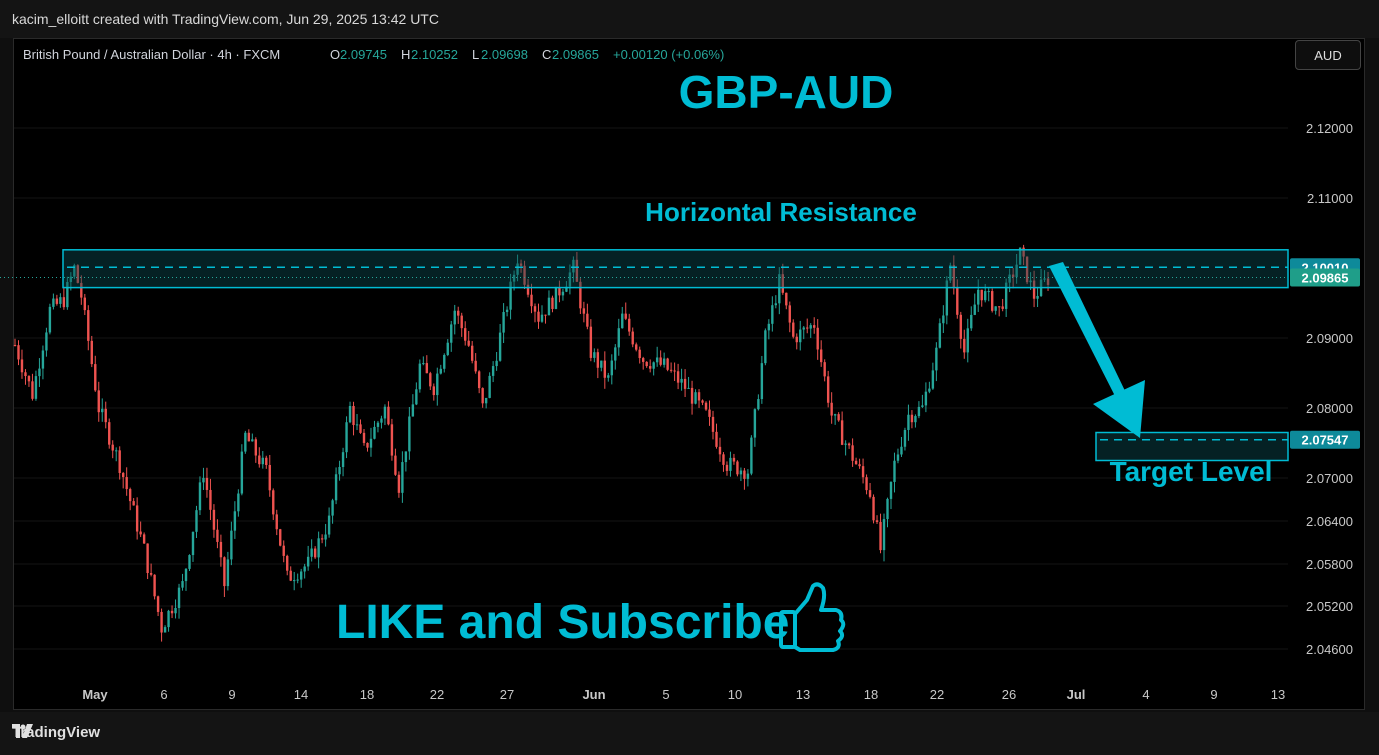 Image resolution: width=1379 pixels, height=755 pixels. What do you see at coordinates (56, 732) in the screenshot?
I see `brand: TradingView` at bounding box center [56, 732].